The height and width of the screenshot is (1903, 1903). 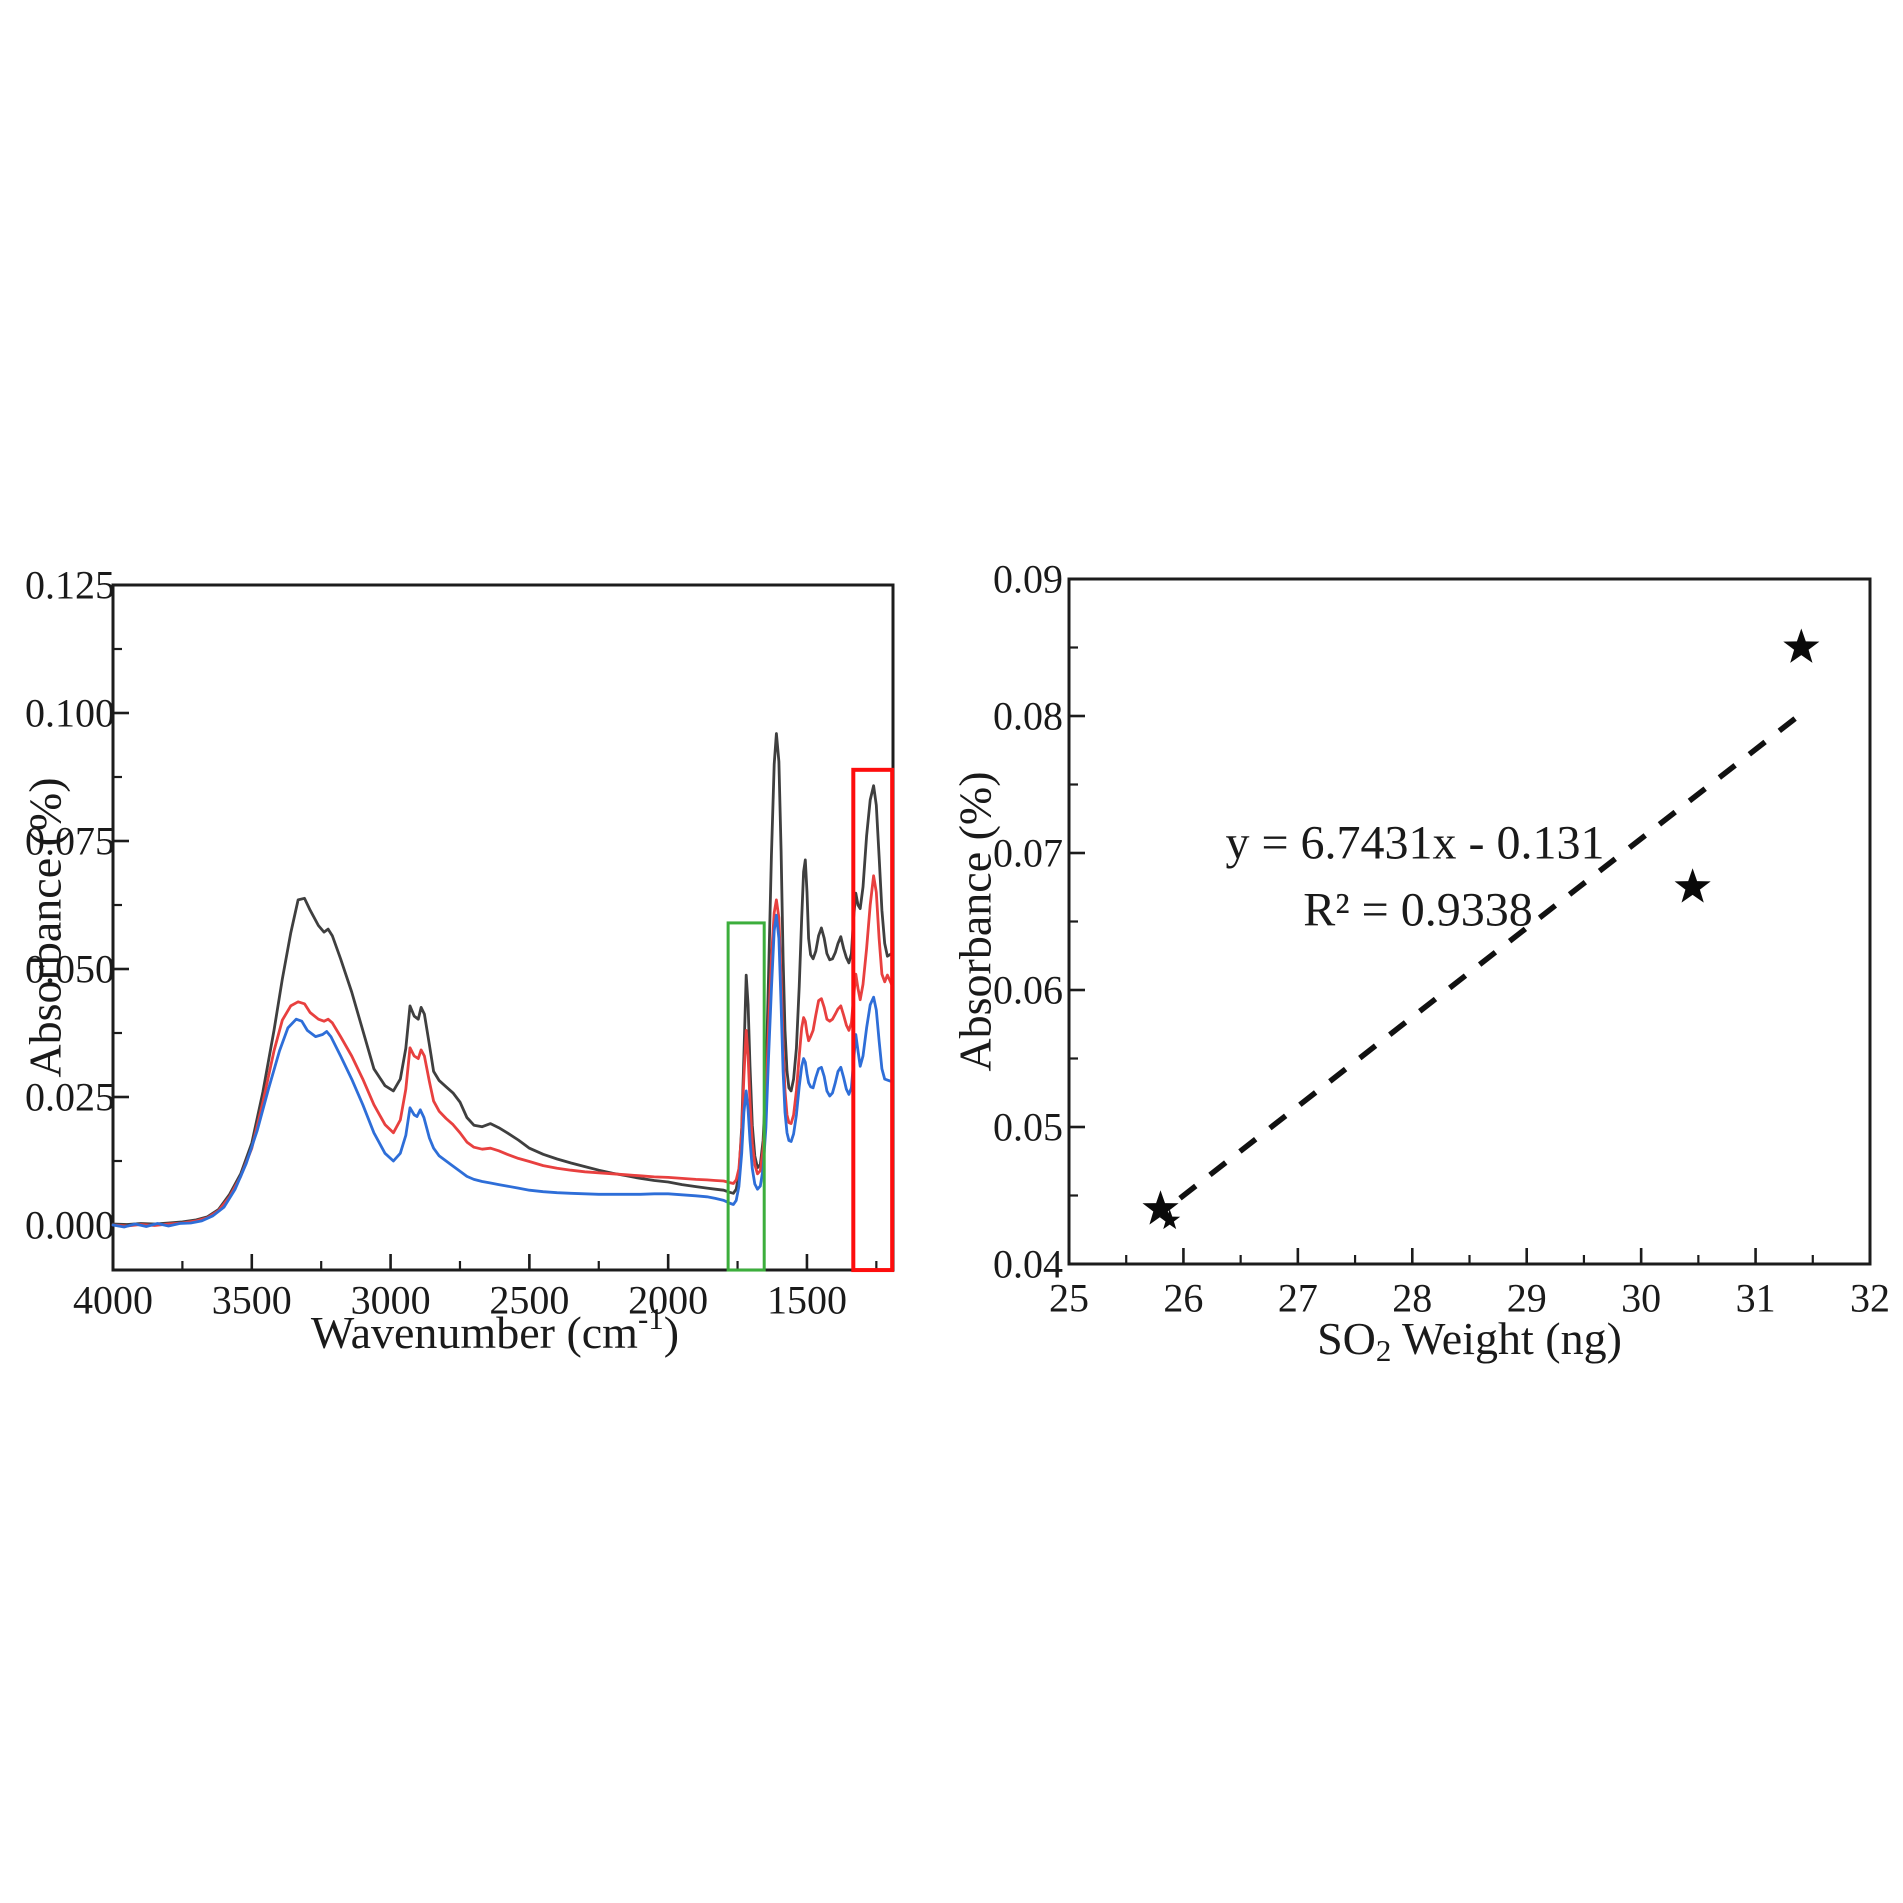 I want to click on right-y-tick-label: 0.05, so click(x=1028, y=1127).